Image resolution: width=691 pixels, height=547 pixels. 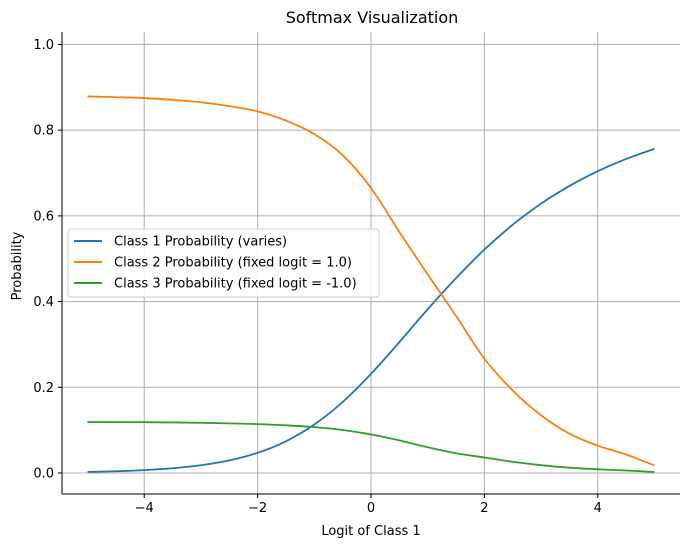 I want to click on x-tick-label: 0, so click(x=371, y=508).